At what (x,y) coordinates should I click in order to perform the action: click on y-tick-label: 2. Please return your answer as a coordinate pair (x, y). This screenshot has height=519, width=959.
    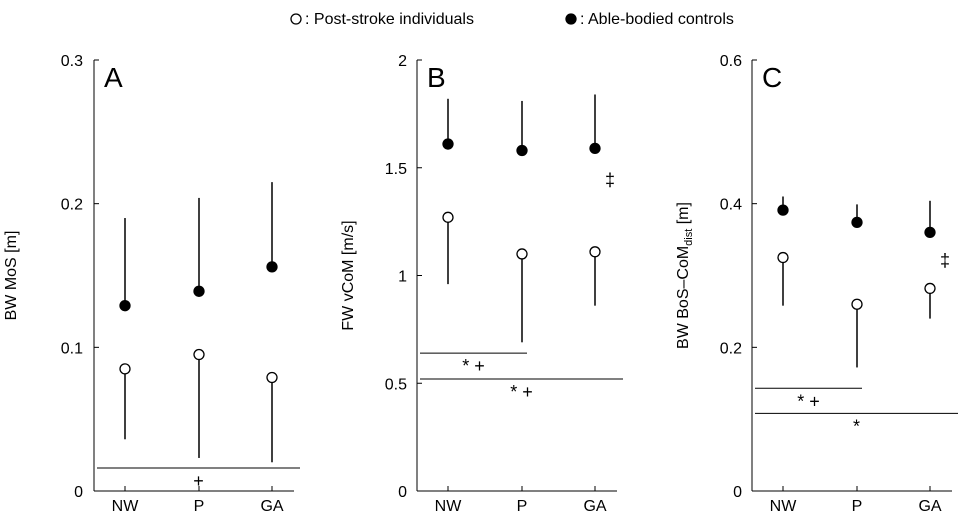
    Looking at the image, I should click on (402, 61).